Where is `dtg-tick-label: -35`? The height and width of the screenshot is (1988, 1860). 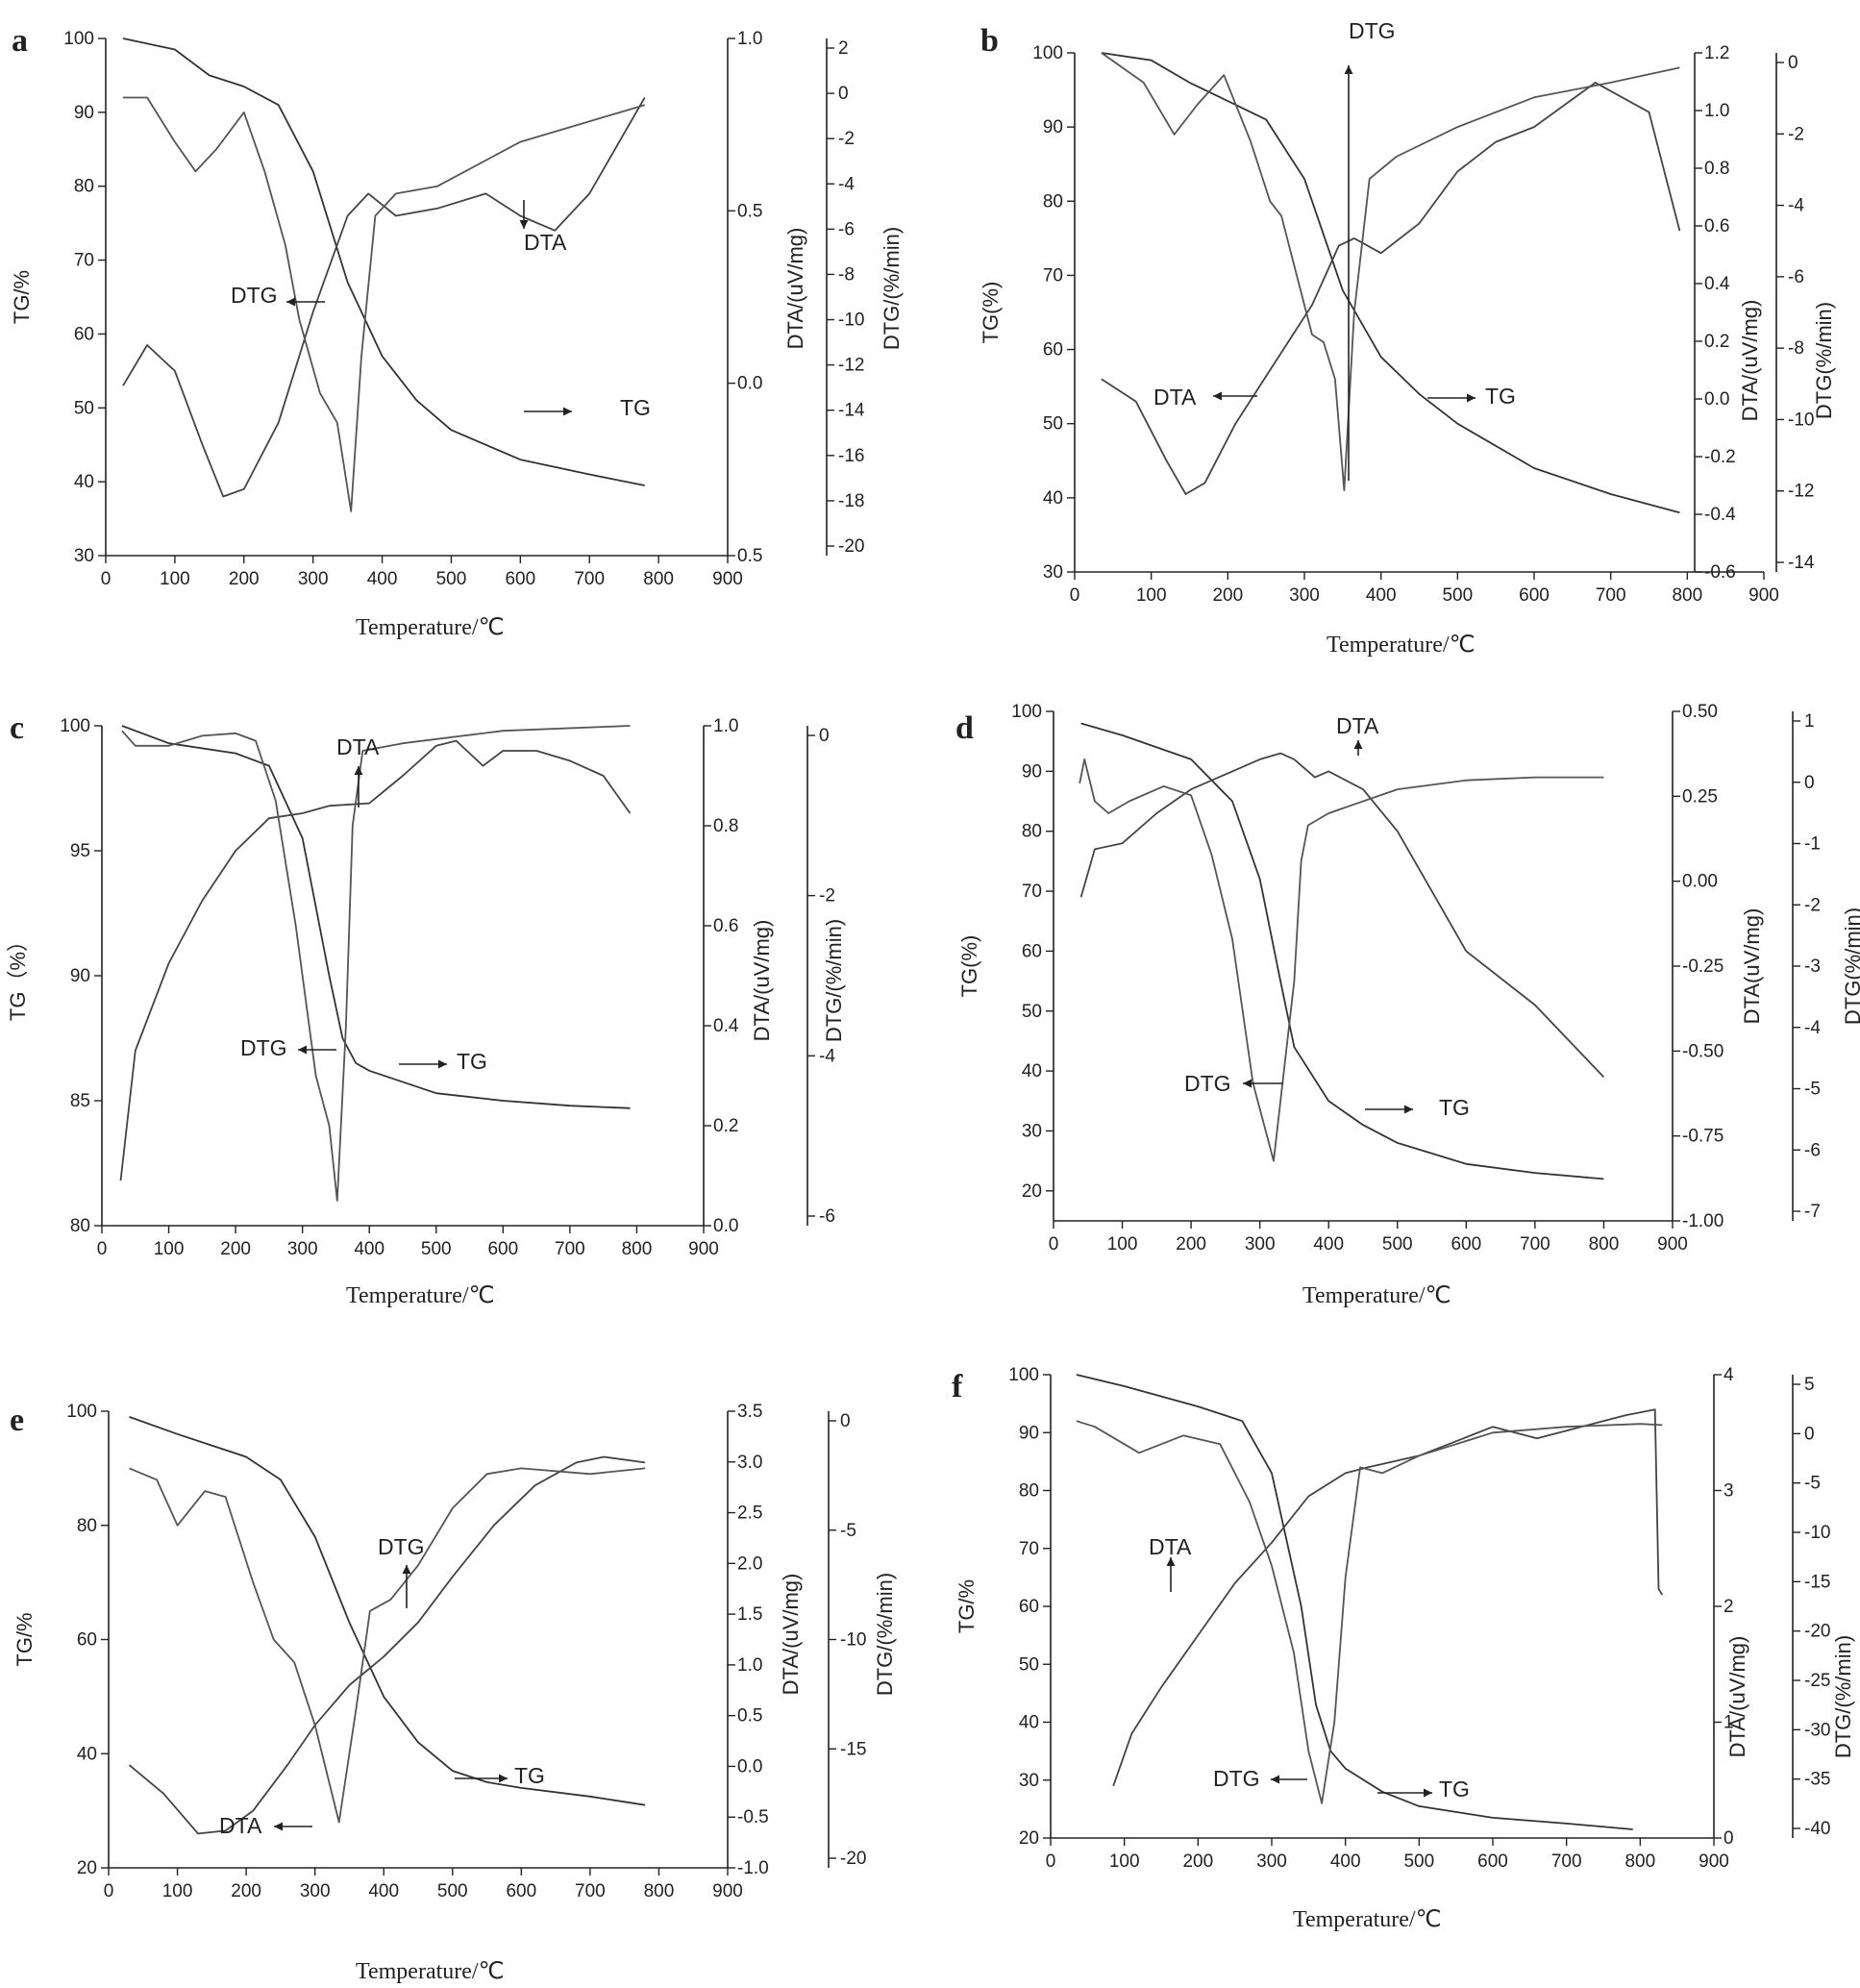
dtg-tick-label: -35 is located at coordinates (1817, 1780).